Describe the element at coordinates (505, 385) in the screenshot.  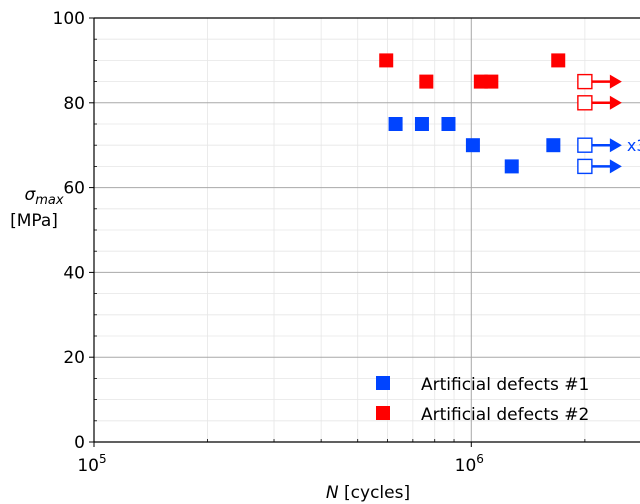
I see `legend-label-defects-1: Artificial defects #1` at that location.